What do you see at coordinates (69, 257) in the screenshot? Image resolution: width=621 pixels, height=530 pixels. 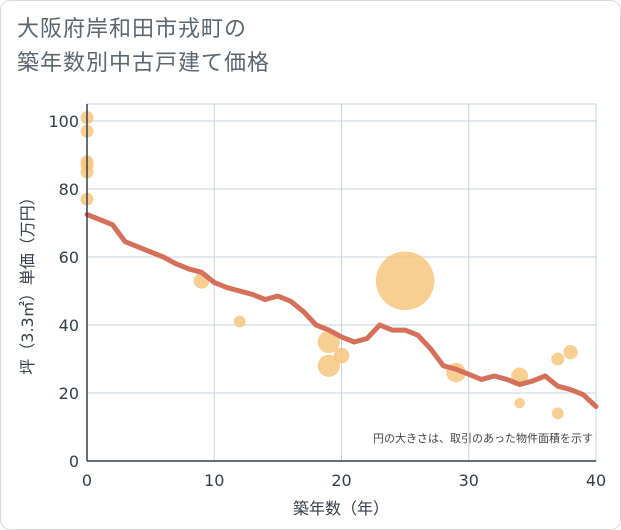 I see `y-tick-label: 60` at bounding box center [69, 257].